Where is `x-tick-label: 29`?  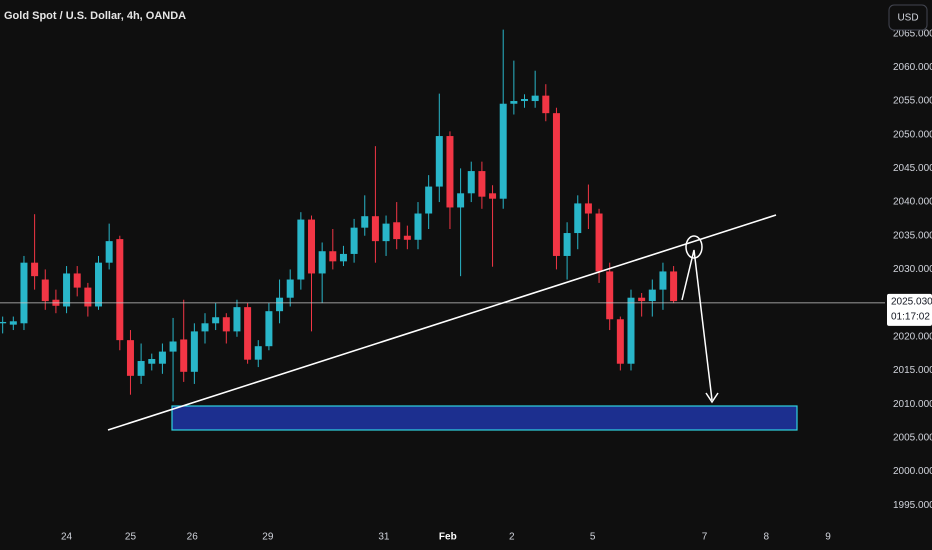
x-tick-label: 29 is located at coordinates (268, 537).